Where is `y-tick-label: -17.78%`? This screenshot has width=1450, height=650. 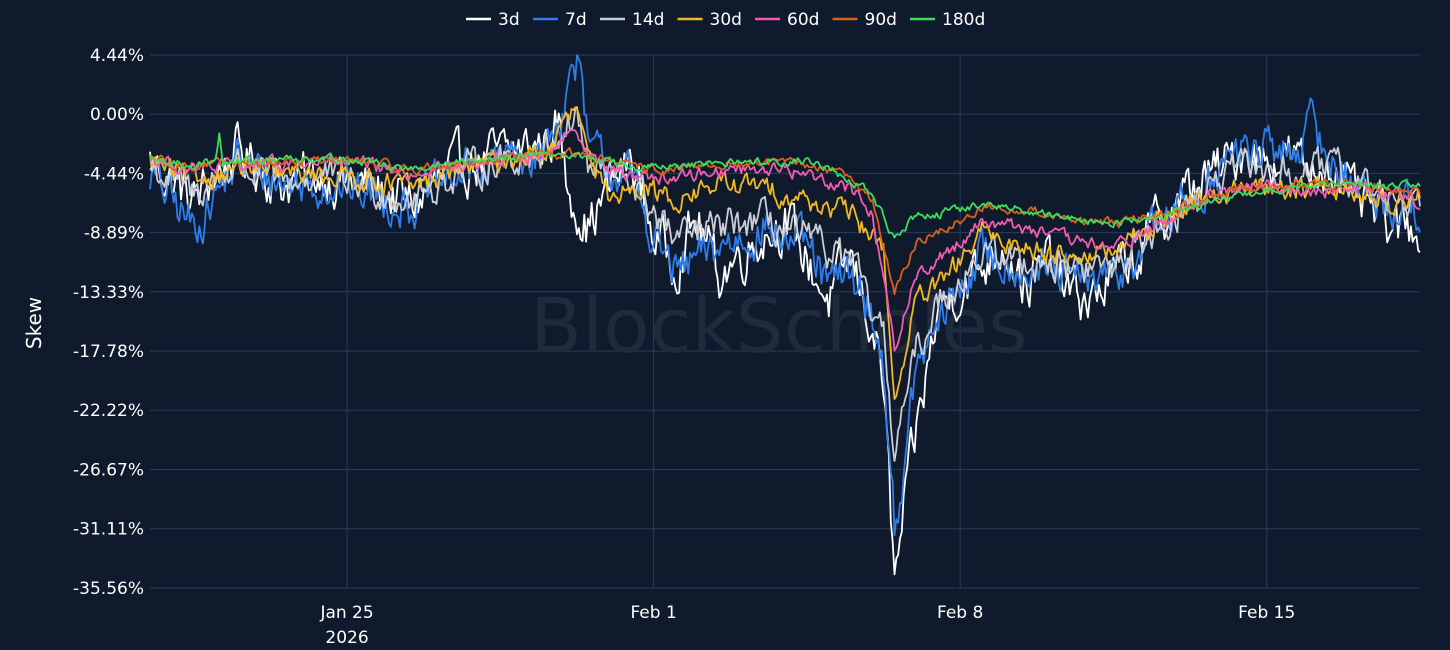 y-tick-label: -17.78% is located at coordinates (108, 352).